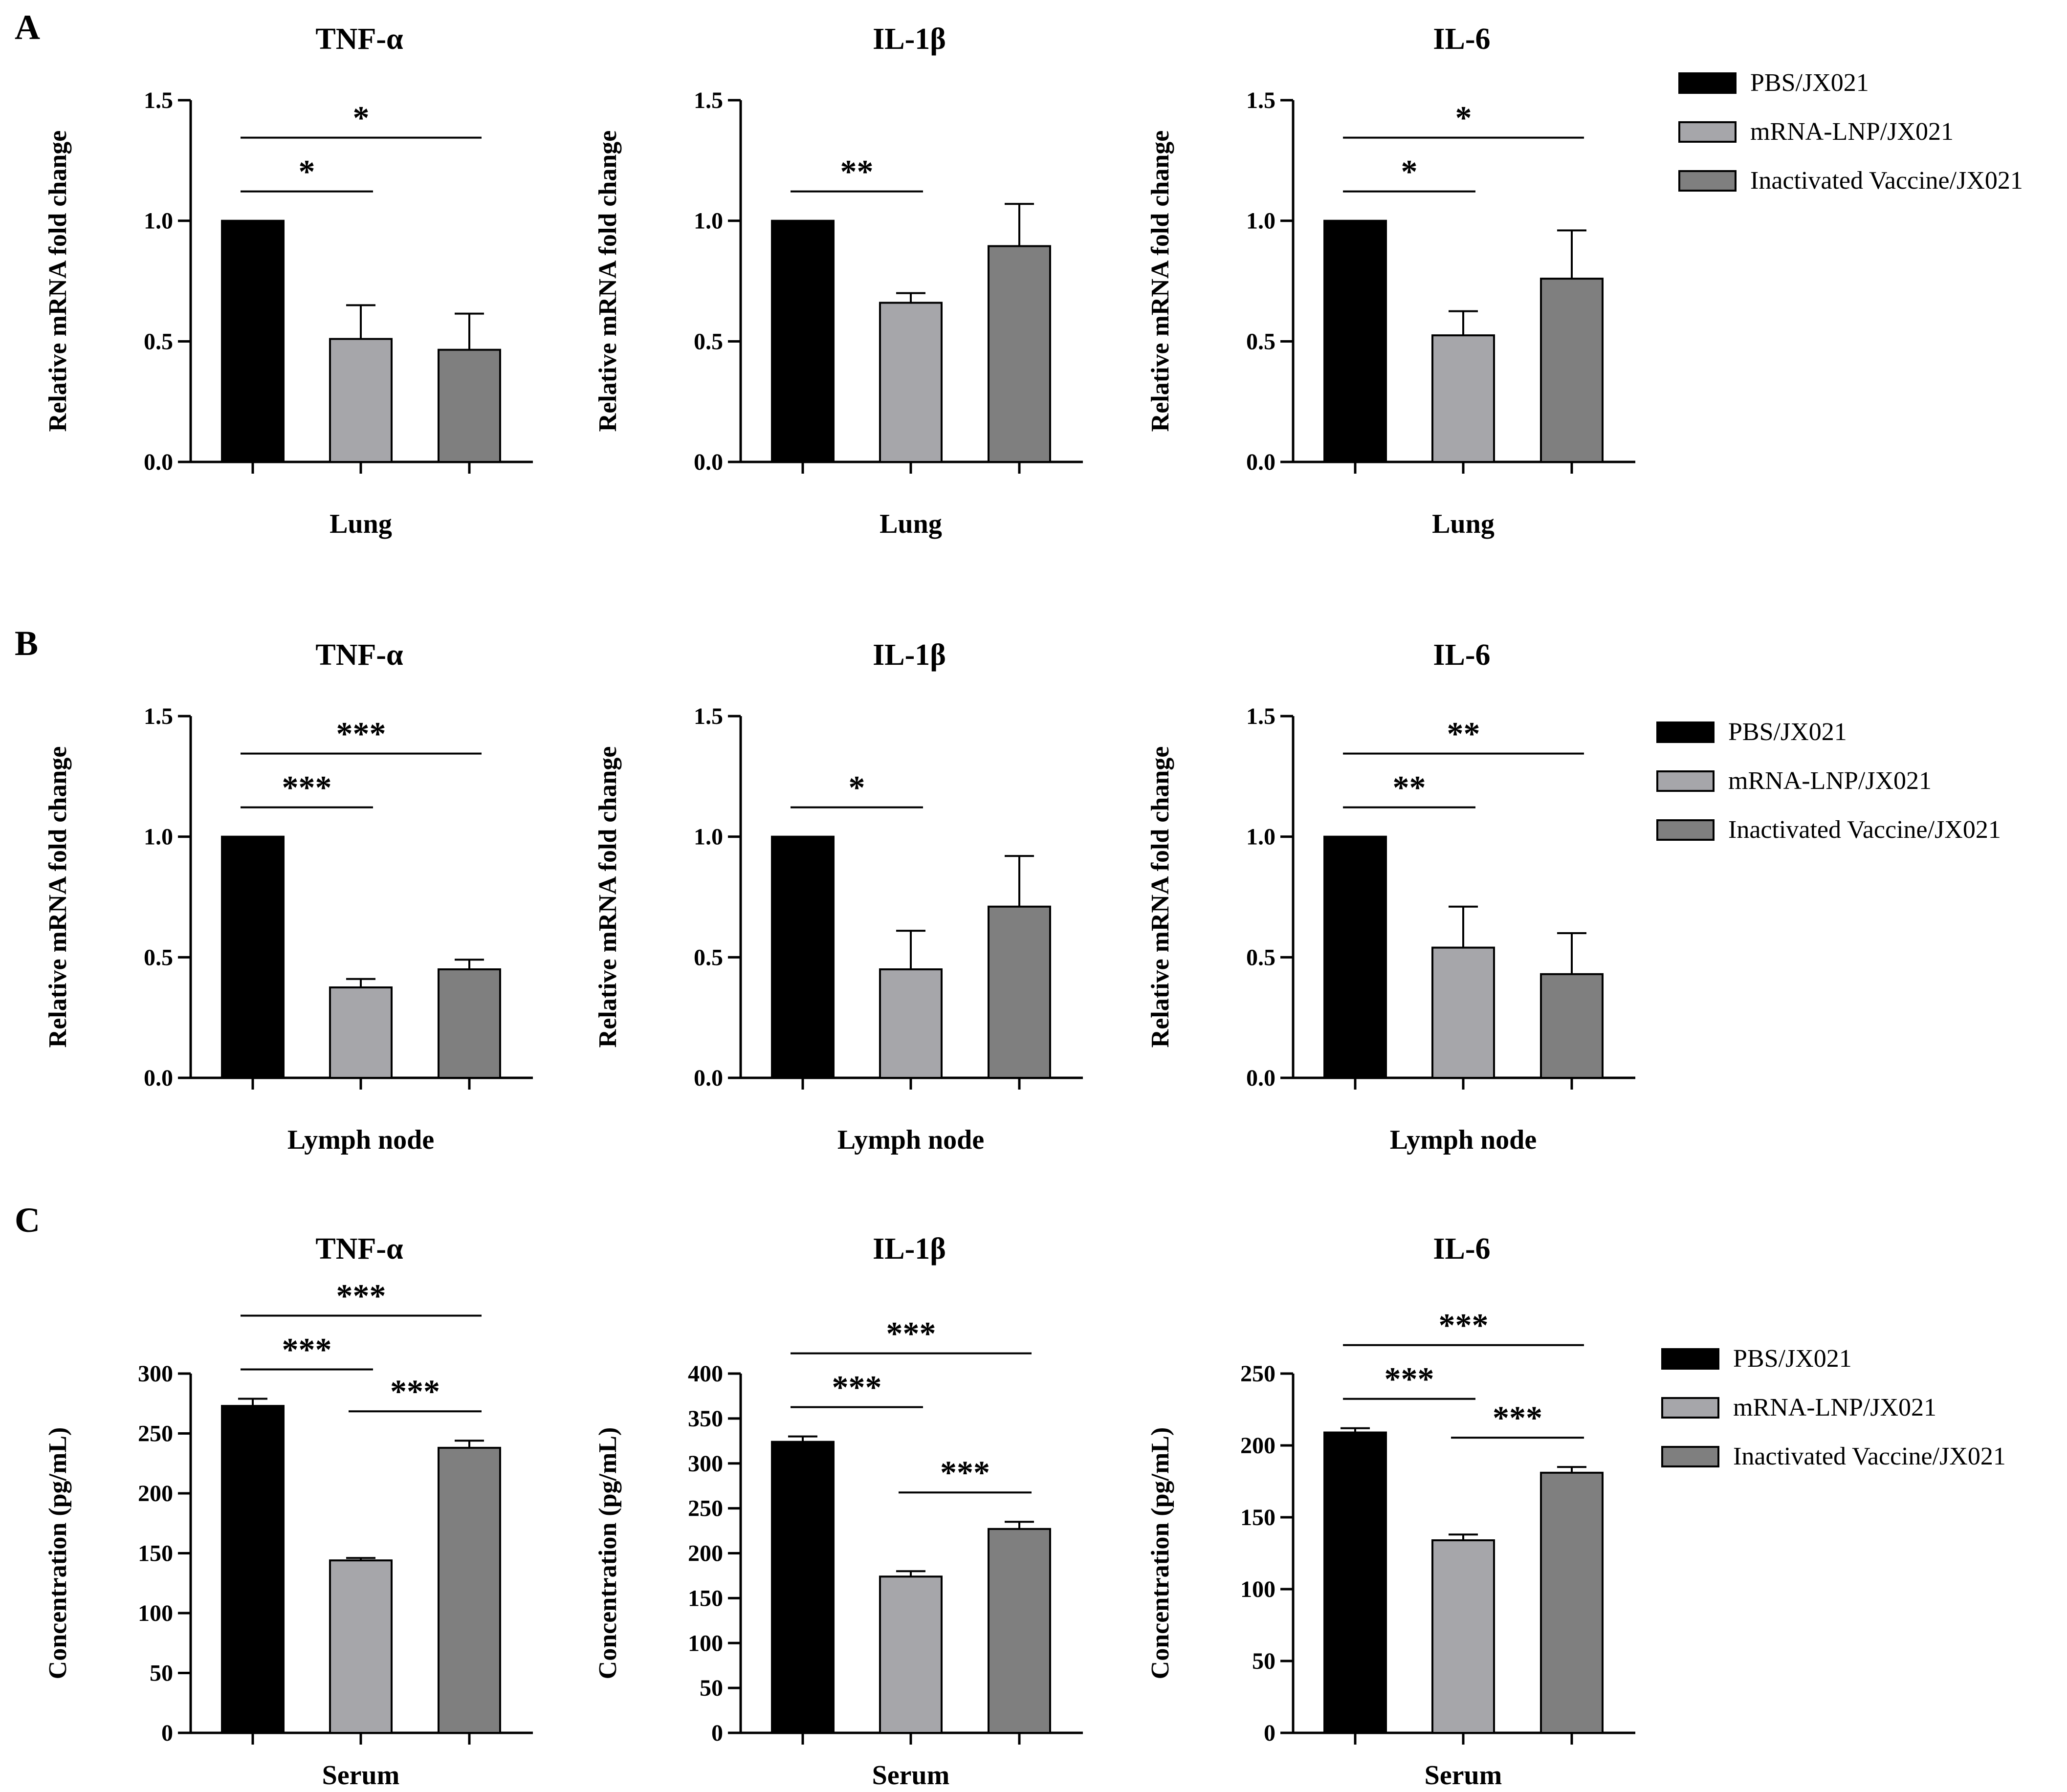 Image resolution: width=2067 pixels, height=1792 pixels. What do you see at coordinates (717, 1733) in the screenshot?
I see `y-tick-label: 0` at bounding box center [717, 1733].